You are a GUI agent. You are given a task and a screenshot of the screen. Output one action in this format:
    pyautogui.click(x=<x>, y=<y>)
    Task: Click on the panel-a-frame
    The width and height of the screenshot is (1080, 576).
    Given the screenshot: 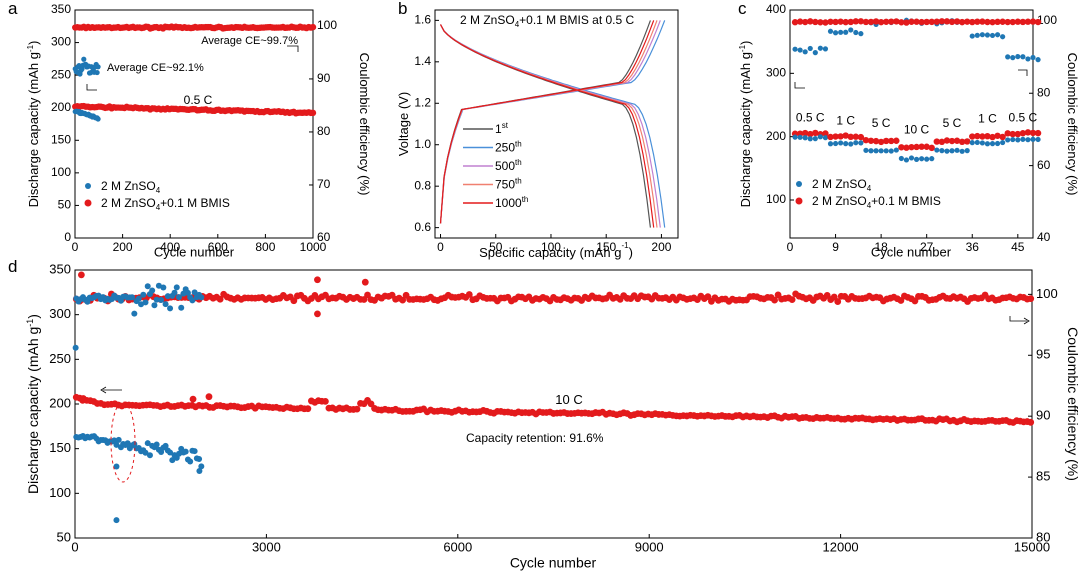 What is the action you would take?
    pyautogui.click(x=194, y=124)
    